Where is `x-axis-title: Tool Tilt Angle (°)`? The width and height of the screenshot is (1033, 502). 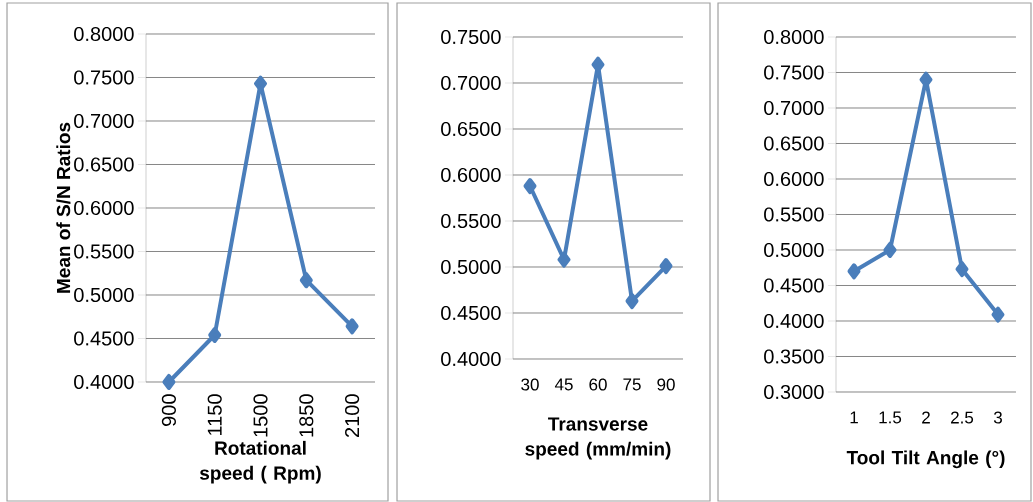
x-axis-title: Tool Tilt Angle (°) is located at coordinates (925, 459).